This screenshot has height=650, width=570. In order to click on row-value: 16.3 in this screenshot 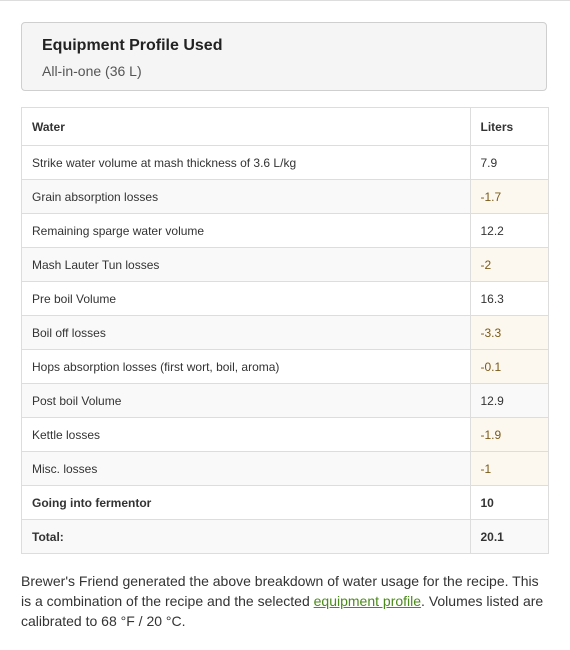, I will do `click(508, 298)`.